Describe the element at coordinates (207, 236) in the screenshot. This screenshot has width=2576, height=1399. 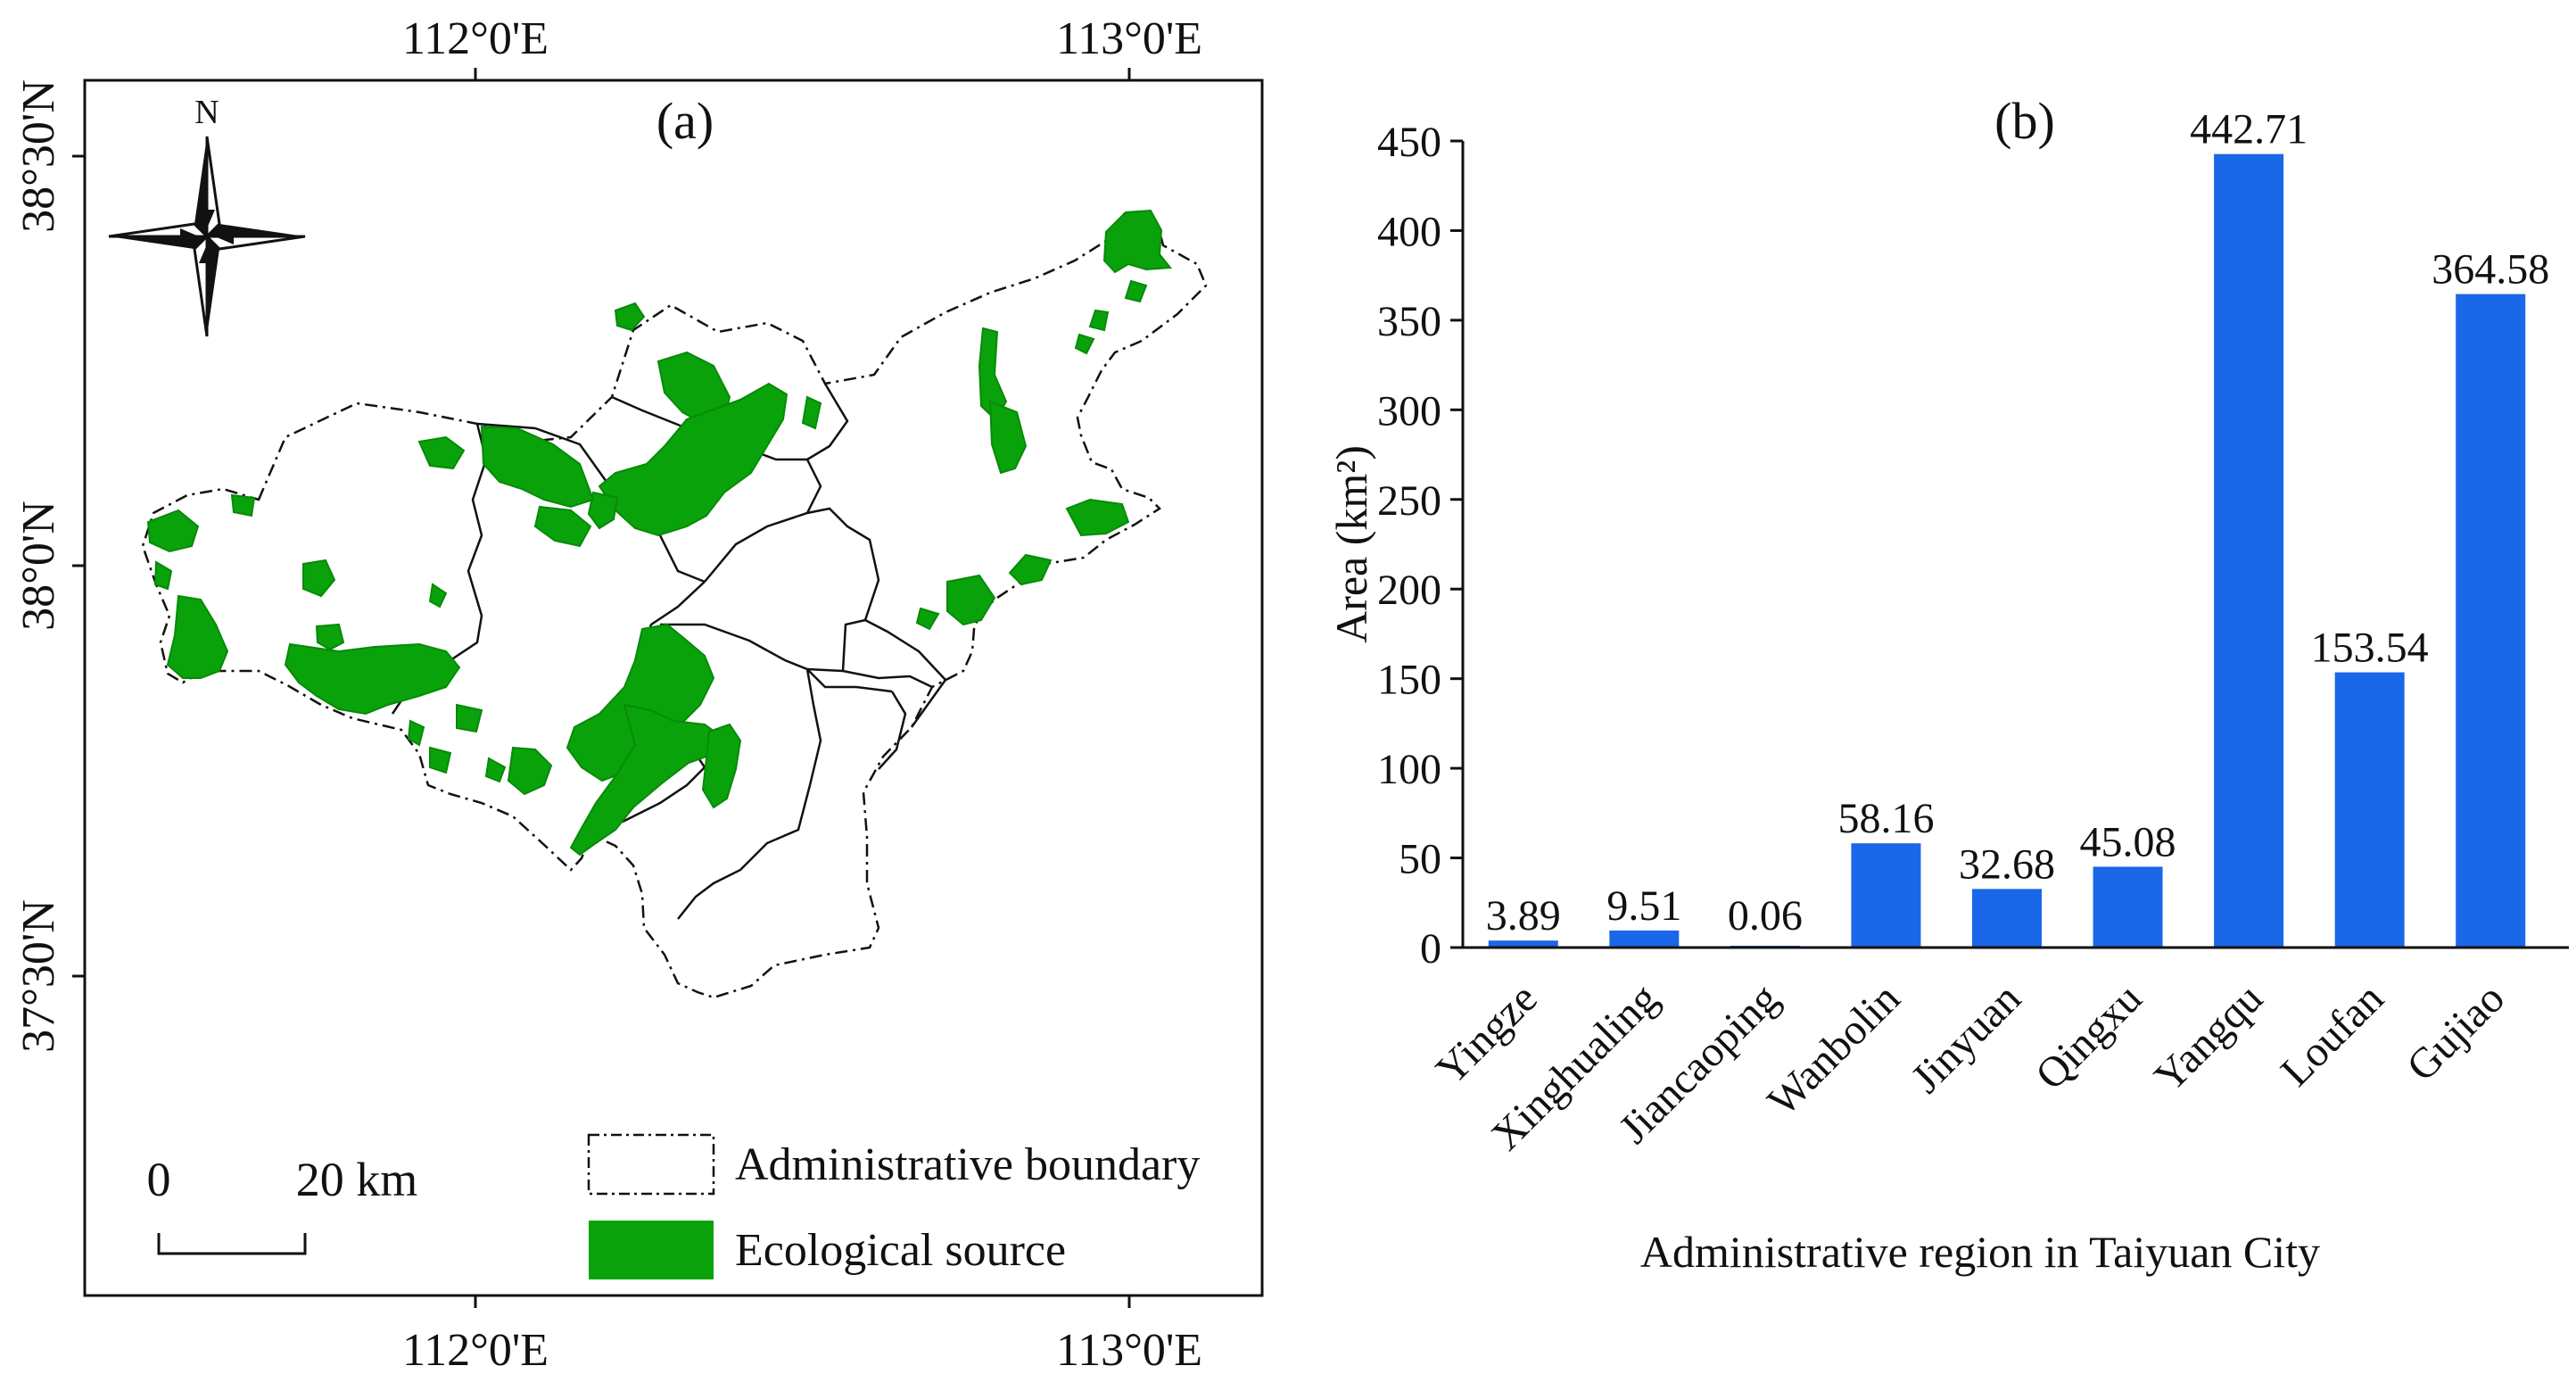
I see `north-arrow-icon` at that location.